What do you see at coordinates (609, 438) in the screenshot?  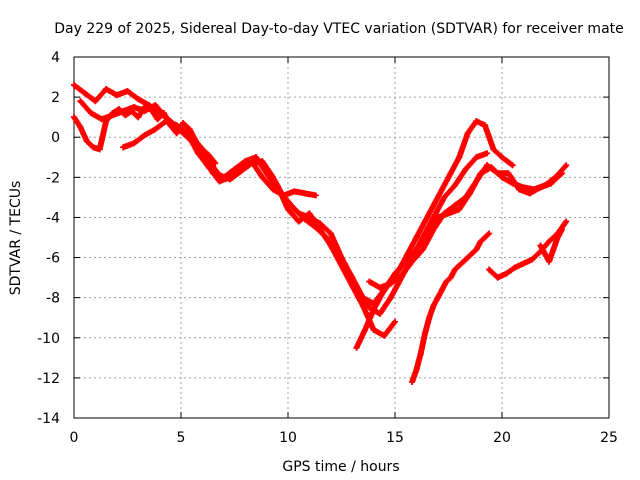 I see `x-tick-label: 25` at bounding box center [609, 438].